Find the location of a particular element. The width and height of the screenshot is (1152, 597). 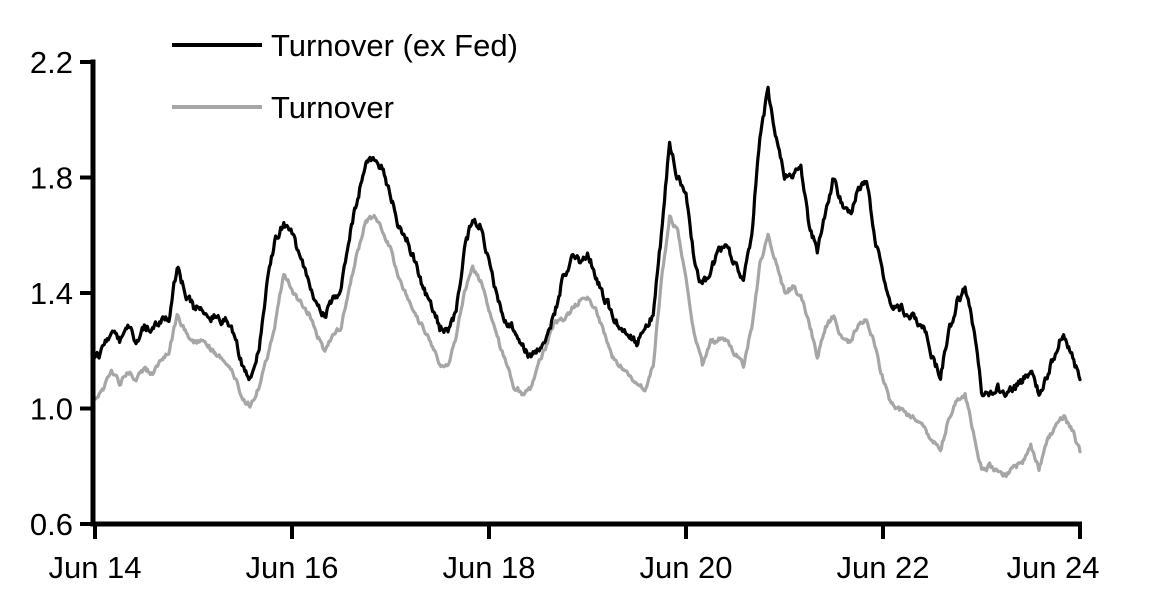

x-axis-tick-labels: Jun 14 Jun 16 Jun 18 Jun 20 Jun 22 Jun 24 is located at coordinates (573, 567).